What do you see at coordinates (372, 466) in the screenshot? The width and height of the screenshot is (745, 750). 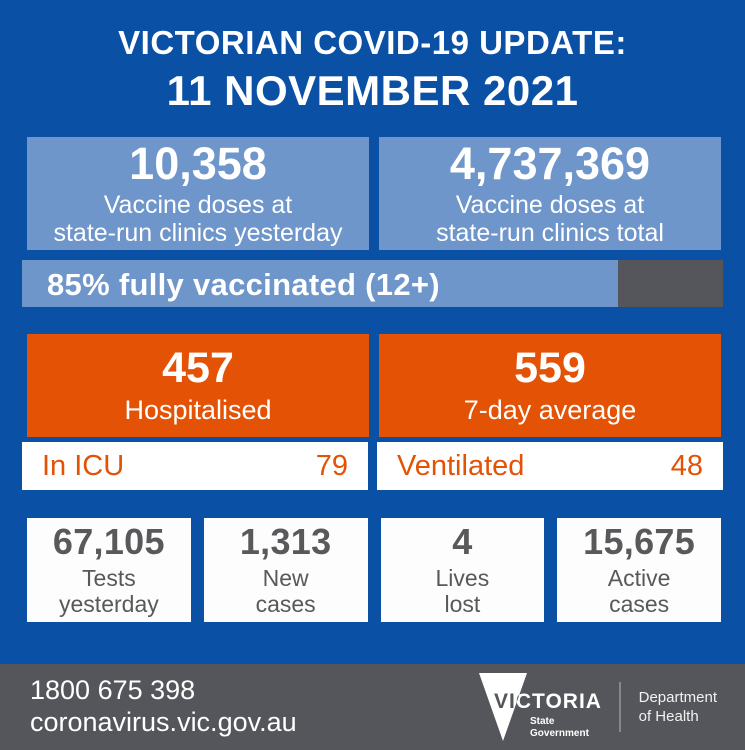 I see `icu-ventilated-row: In ICU 79 Ventilated 48` at bounding box center [372, 466].